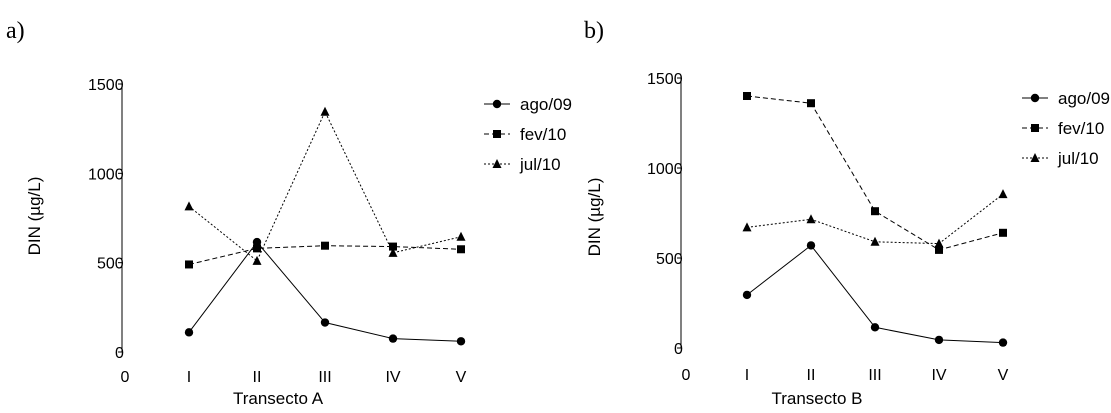  Describe the element at coordinates (816, 398) in the screenshot. I see `x-axis-title: Transecto B` at that location.